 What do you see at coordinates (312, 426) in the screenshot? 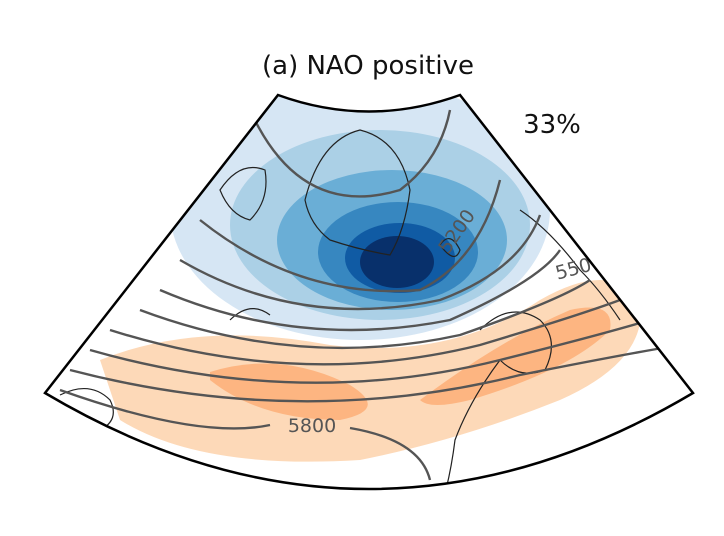
I see `contour-label: 5800` at bounding box center [312, 426].